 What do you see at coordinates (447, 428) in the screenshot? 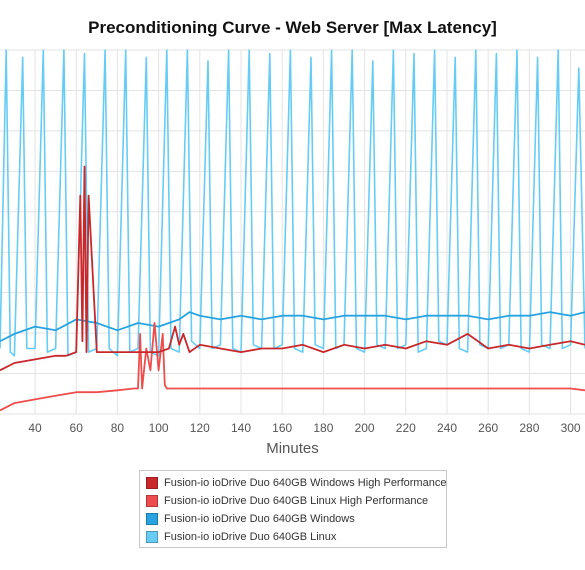
I see `x-tick-label: 240` at bounding box center [447, 428].